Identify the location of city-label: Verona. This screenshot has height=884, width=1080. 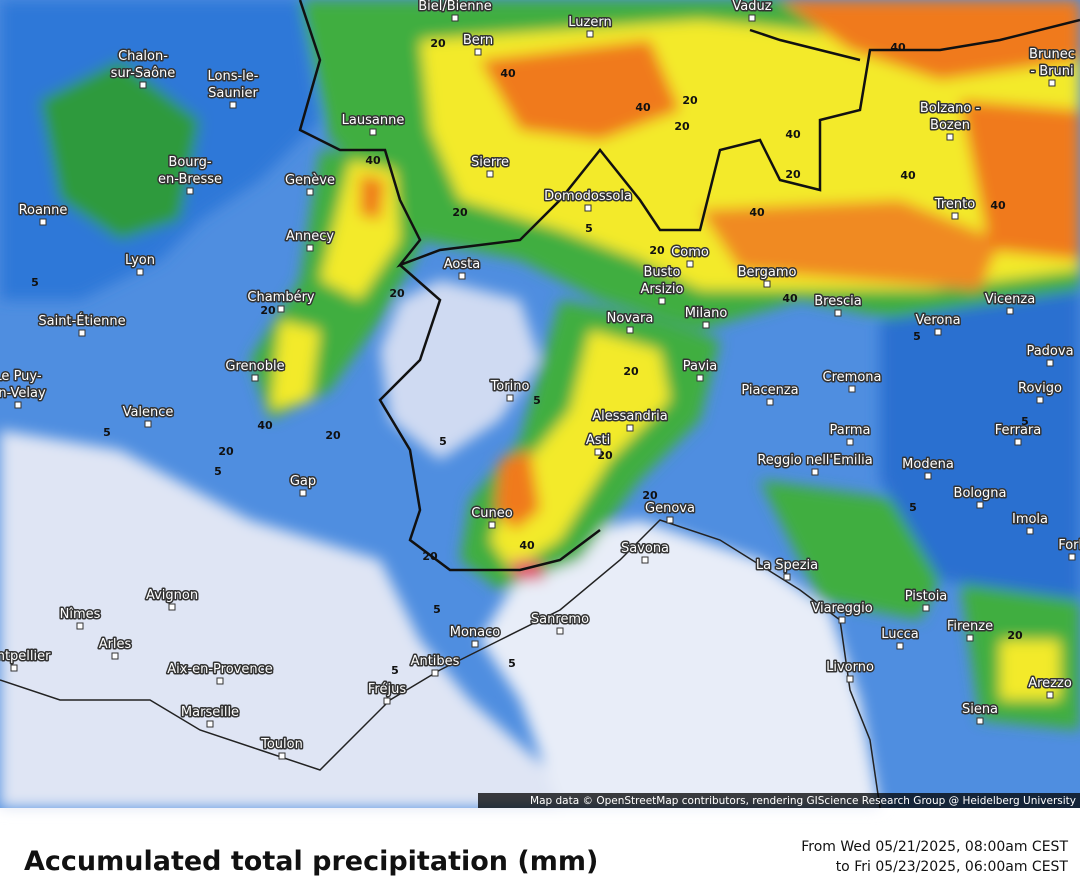
(937, 320).